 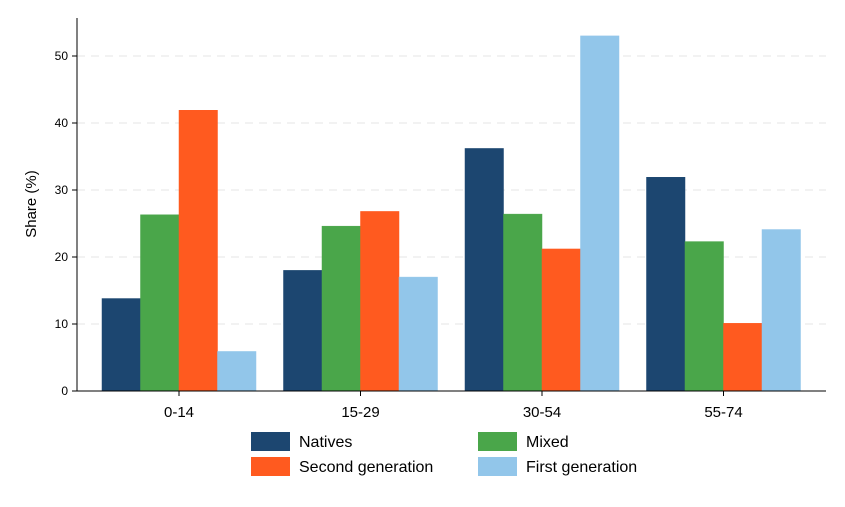 I want to click on legend-label: Mixed, so click(x=547, y=442).